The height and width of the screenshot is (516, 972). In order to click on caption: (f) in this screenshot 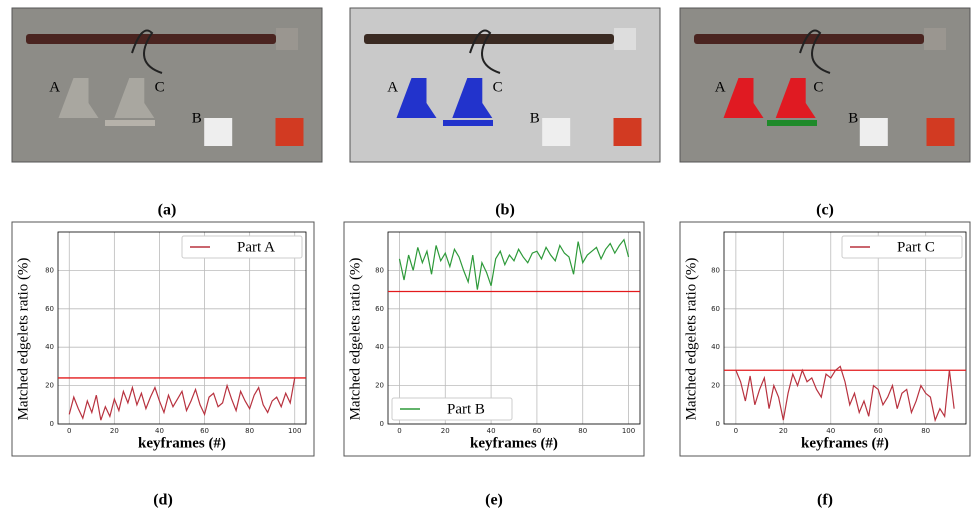, I will do `click(825, 500)`.